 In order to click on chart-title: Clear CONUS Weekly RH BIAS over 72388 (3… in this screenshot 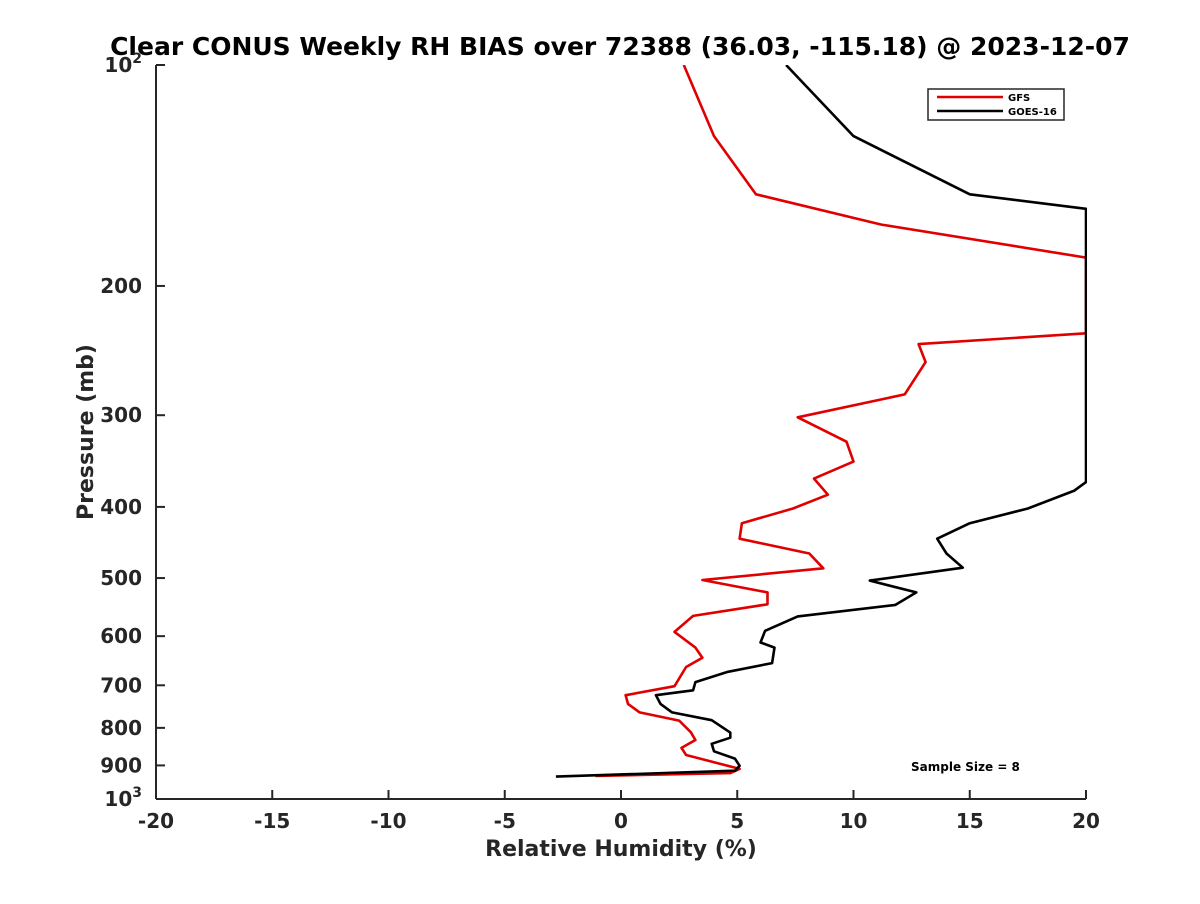, I will do `click(620, 46)`.